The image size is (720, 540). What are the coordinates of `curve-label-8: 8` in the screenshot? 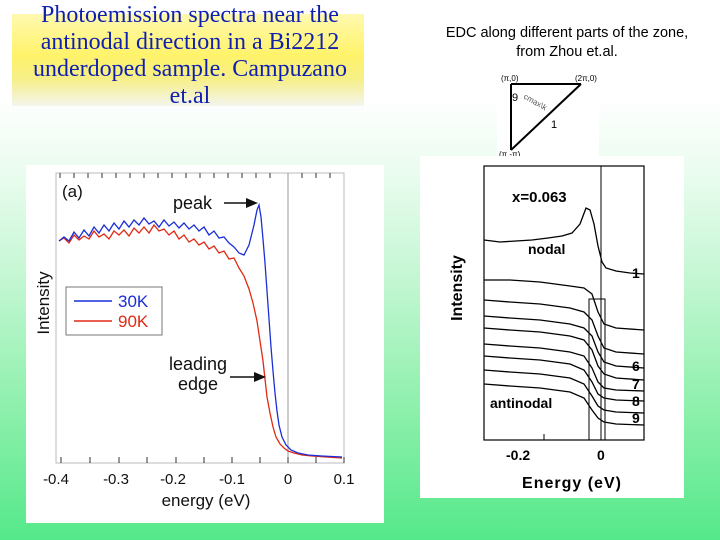 It's located at (636, 401).